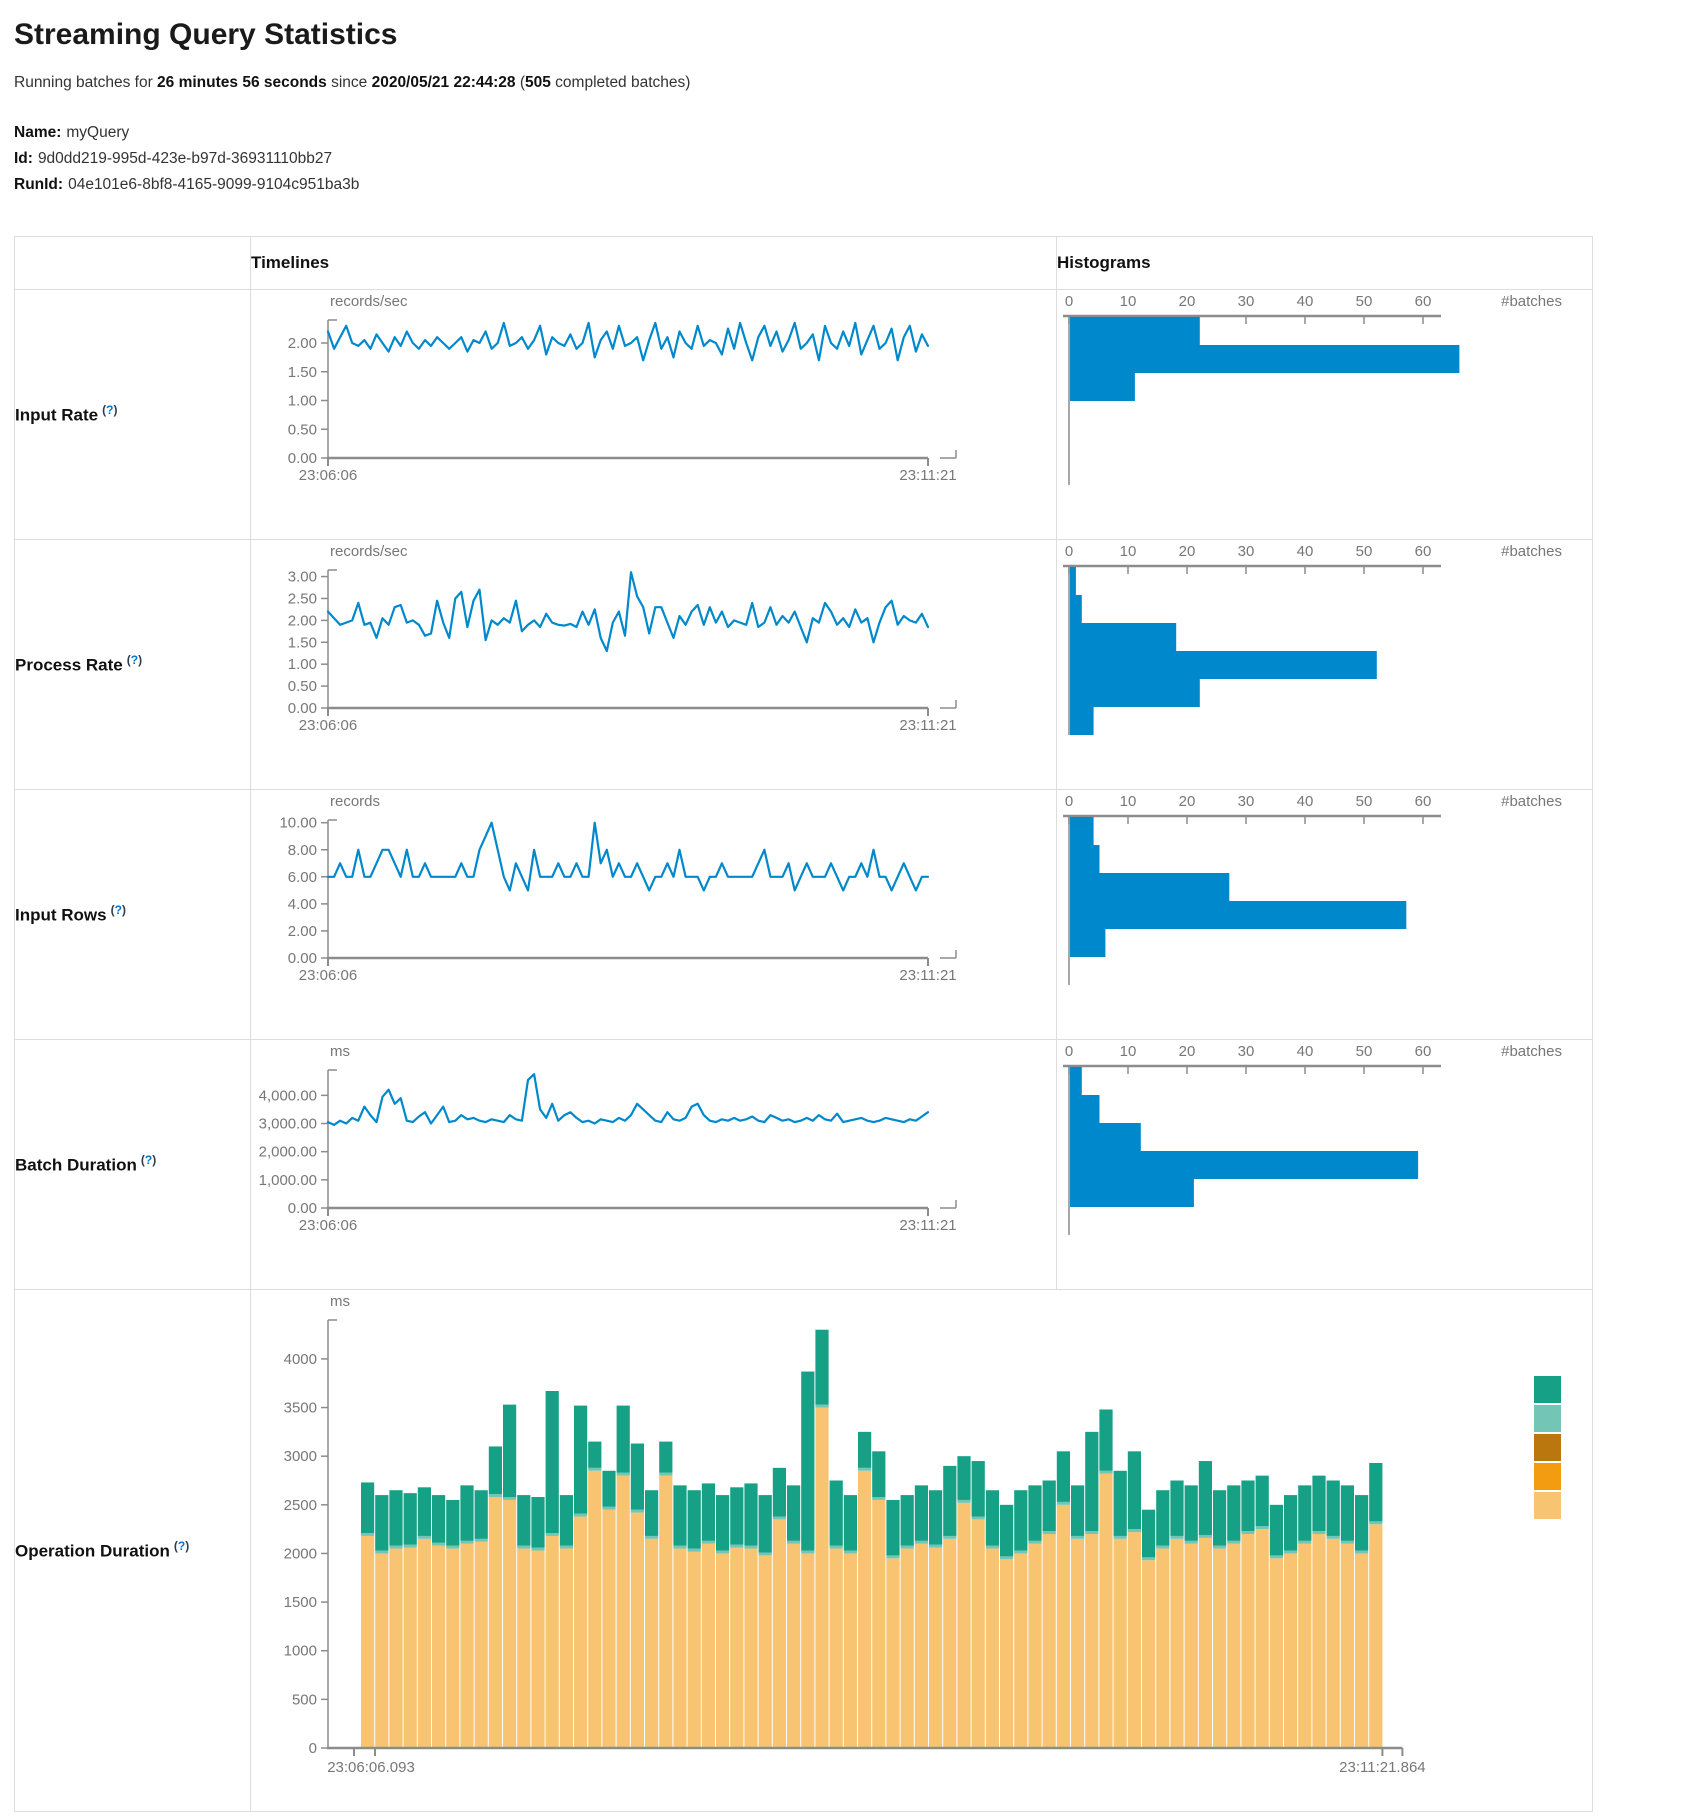  Describe the element at coordinates (300, 1651) in the screenshot. I see `svg-text: 1000` at that location.